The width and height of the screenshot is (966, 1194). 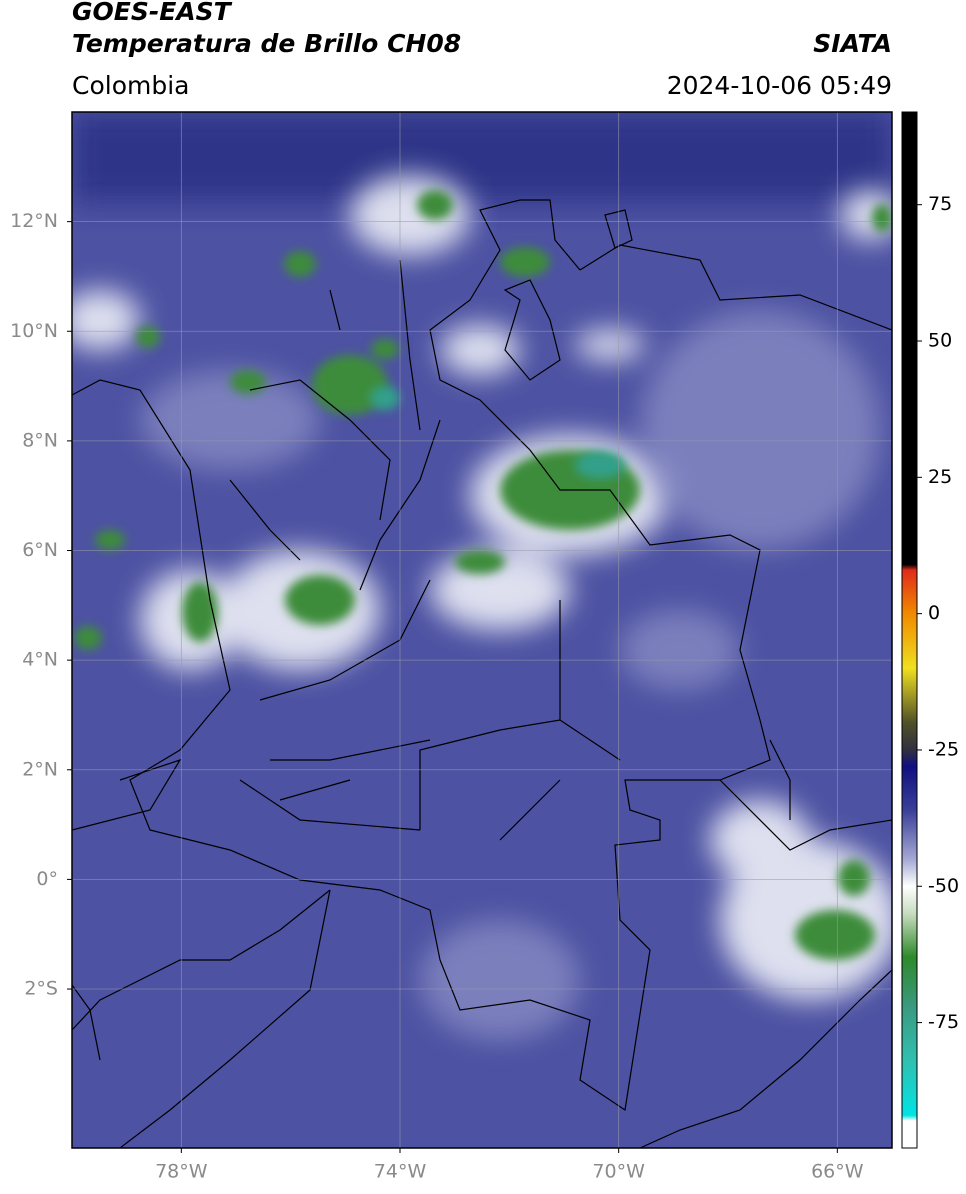 What do you see at coordinates (40, 550) in the screenshot?
I see `y-tick-label: 6°N` at bounding box center [40, 550].